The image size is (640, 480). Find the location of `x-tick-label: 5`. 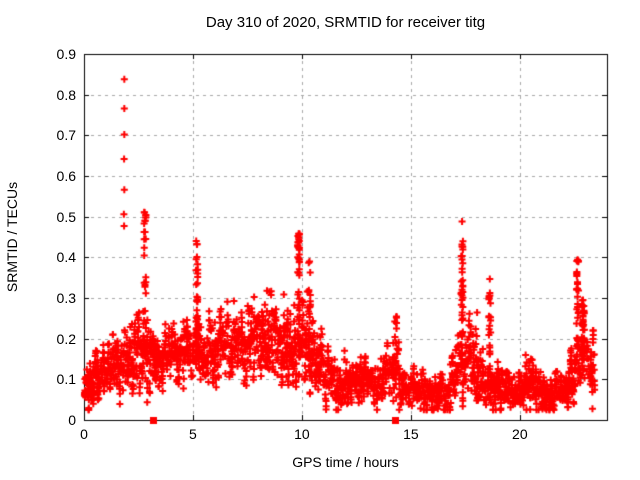

x-tick-label: 5 is located at coordinates (193, 434).